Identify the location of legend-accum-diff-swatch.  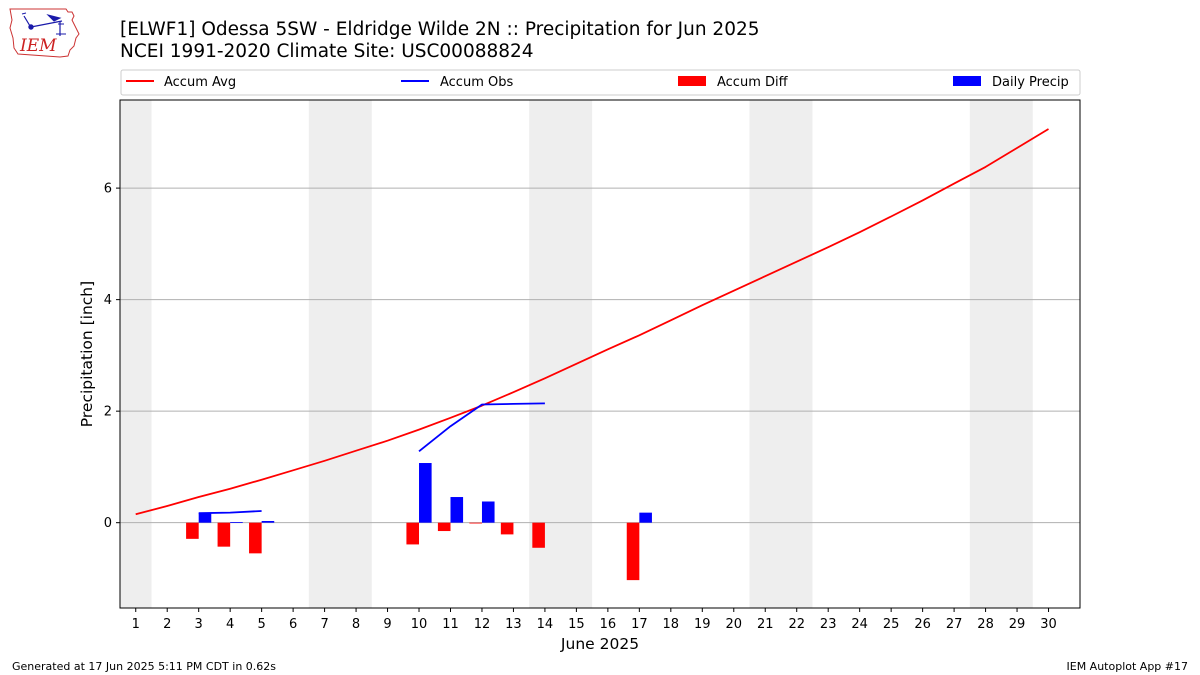
(692, 81).